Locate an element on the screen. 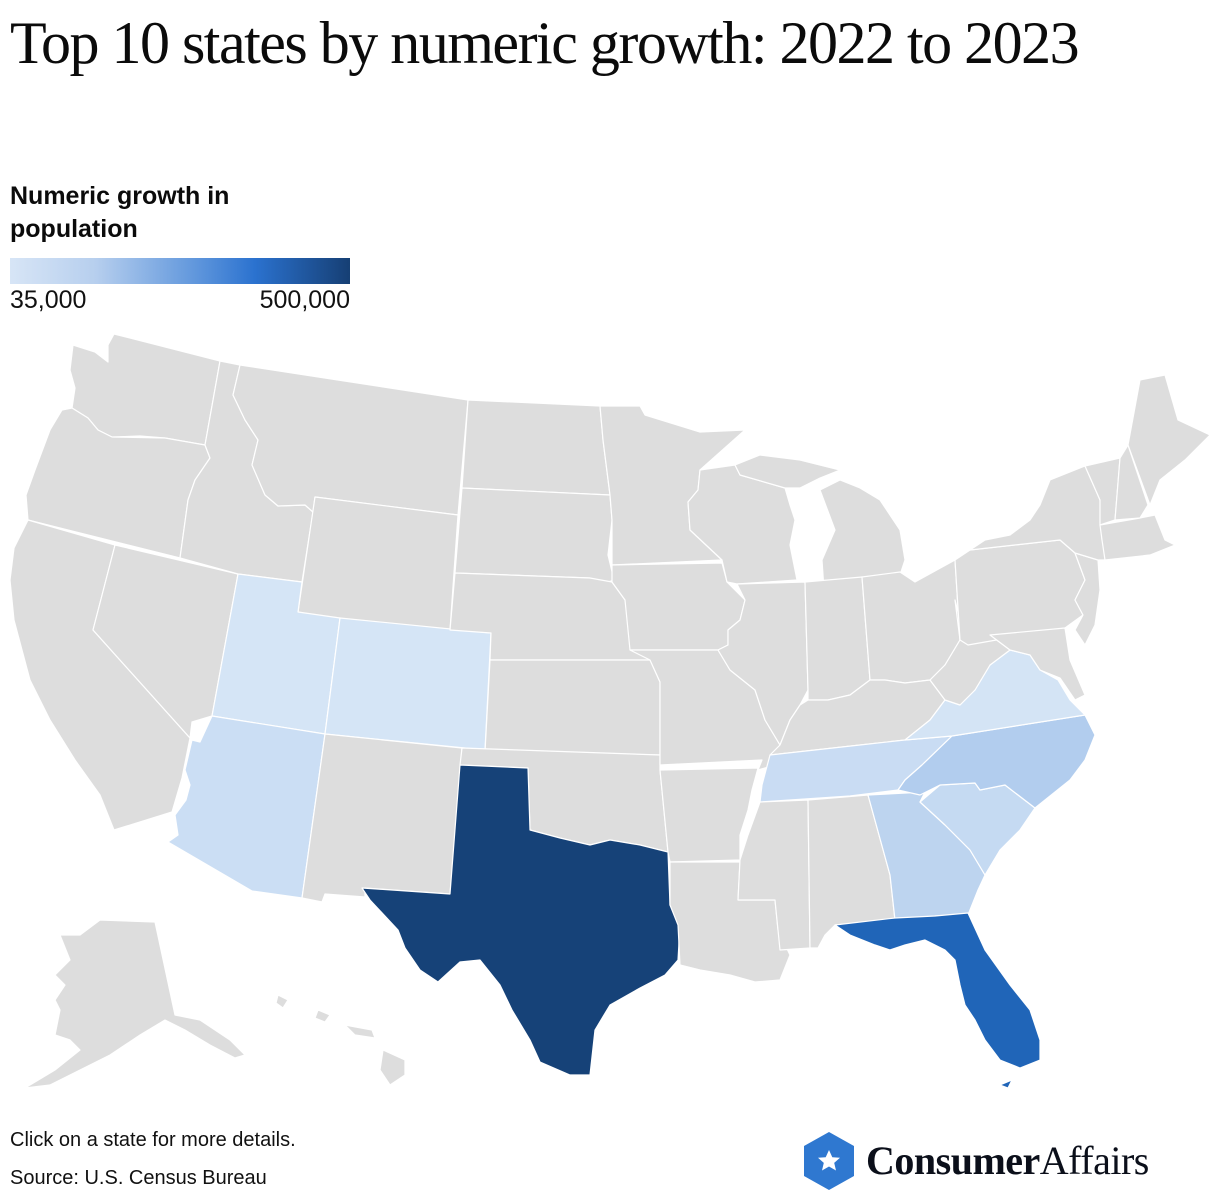  logo-wordmark: ConsumerAffairs is located at coordinates (1007, 1161).